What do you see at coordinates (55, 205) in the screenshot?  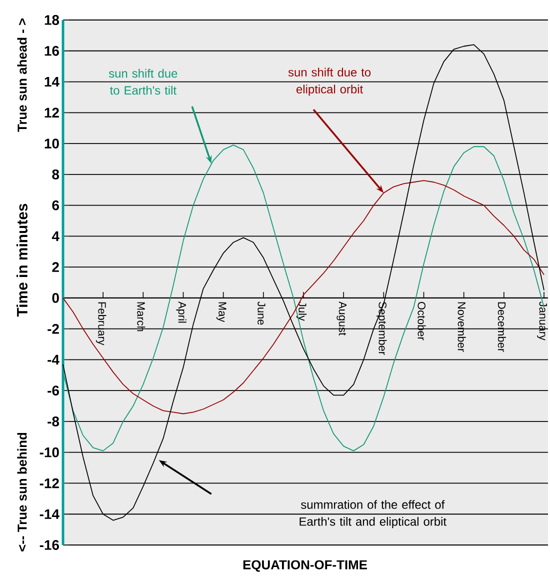 I see `y-tick-label: 6` at bounding box center [55, 205].